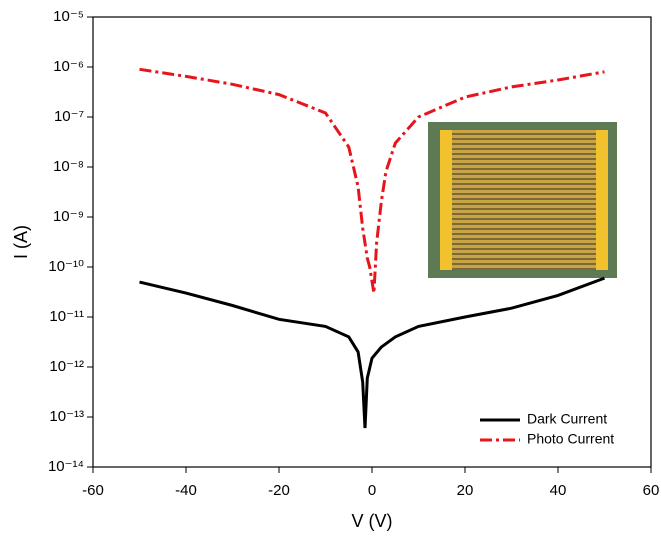  I want to click on x-tick-label: -60, so click(93, 490).